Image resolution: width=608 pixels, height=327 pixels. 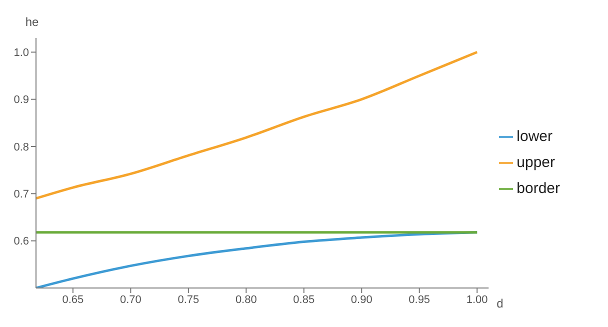 I want to click on x-tick-label: 0.65, so click(x=73, y=300).